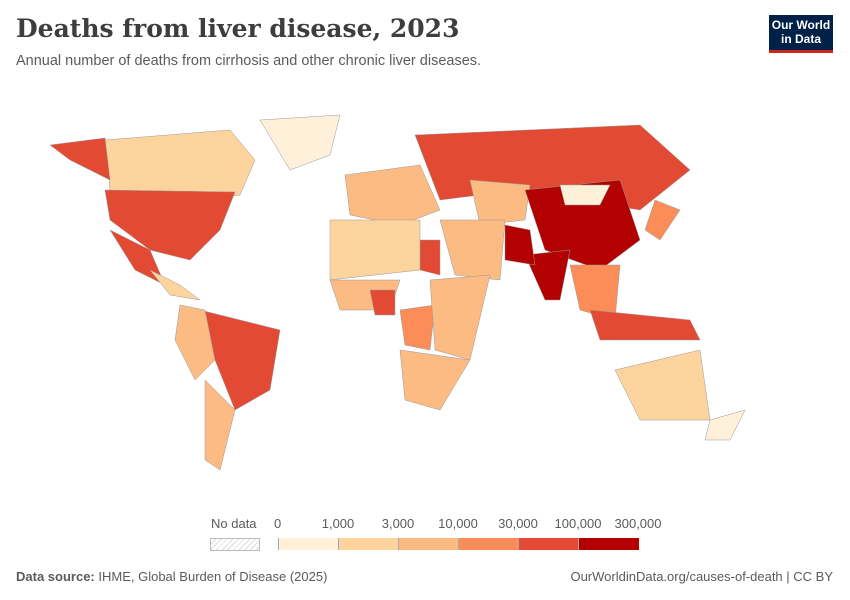 The image size is (850, 600). Describe the element at coordinates (195, 342) in the screenshot. I see `region-south-america-other: South America (other)` at that location.